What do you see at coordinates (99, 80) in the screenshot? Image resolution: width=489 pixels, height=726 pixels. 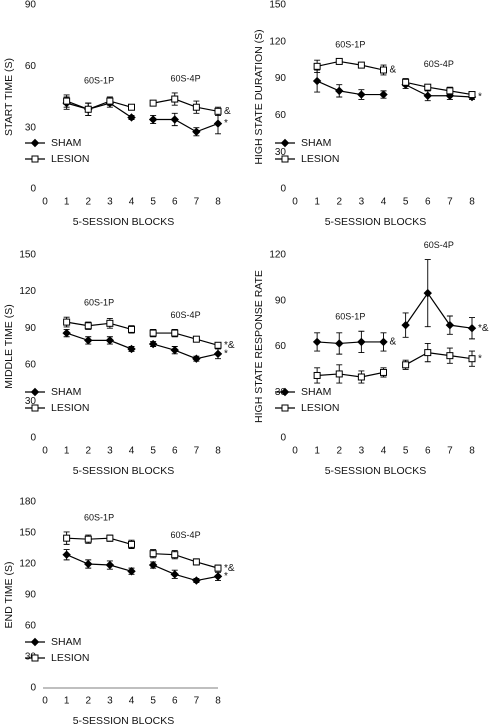 I see `phase-label: 60S-1P` at bounding box center [99, 80].